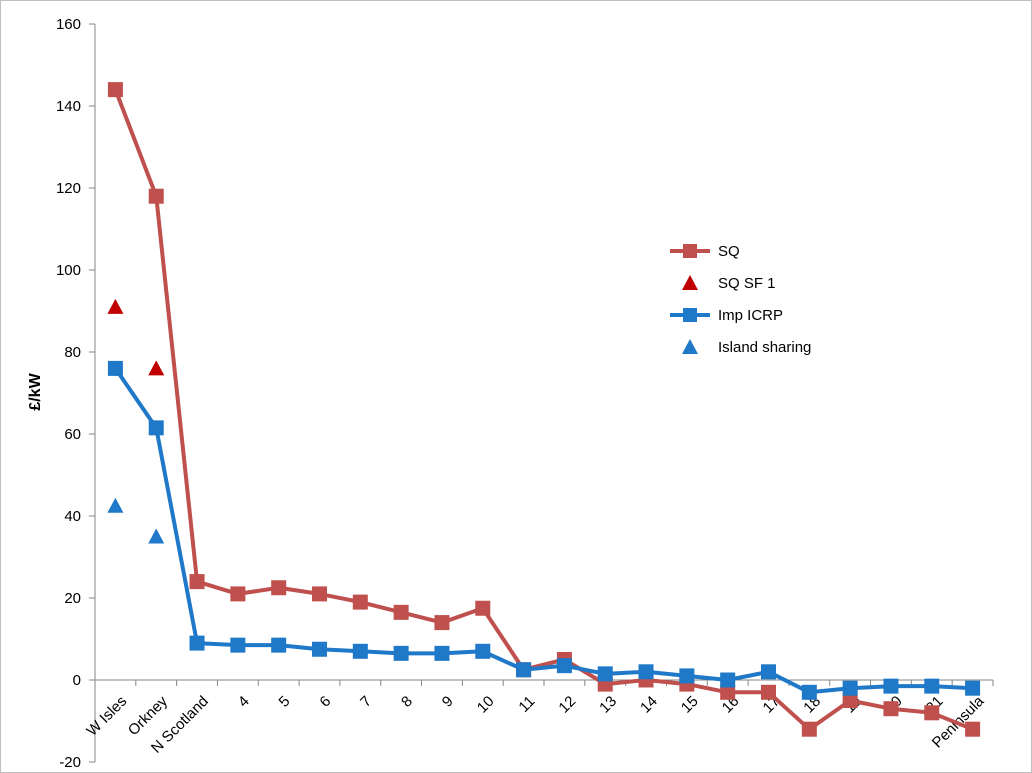 The height and width of the screenshot is (773, 1032). I want to click on y-tick-label: 140, so click(68, 106).